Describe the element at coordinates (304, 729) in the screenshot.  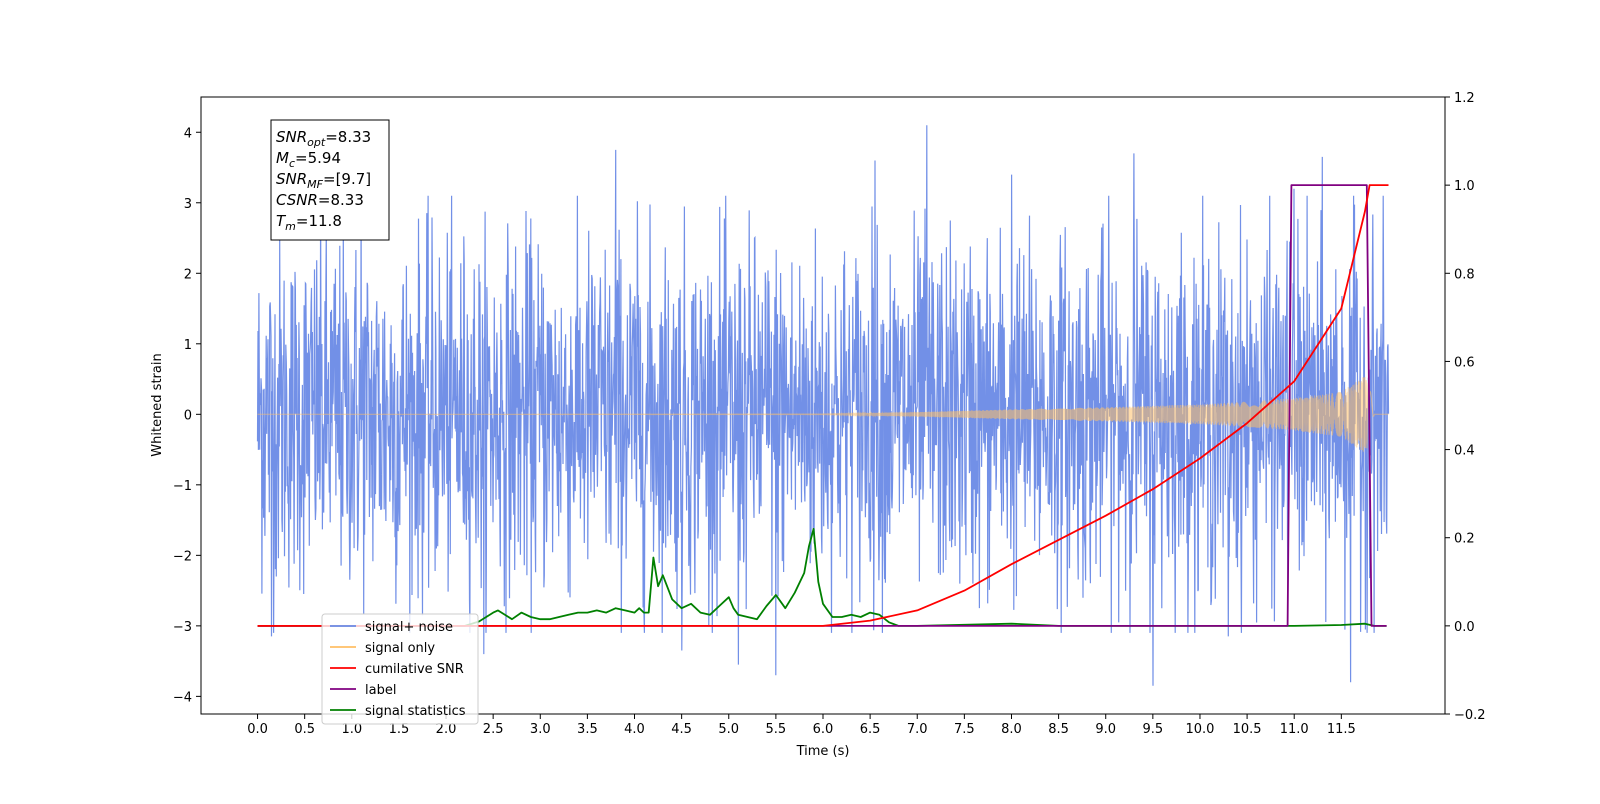
I see `x-tick-label: 0.5` at that location.